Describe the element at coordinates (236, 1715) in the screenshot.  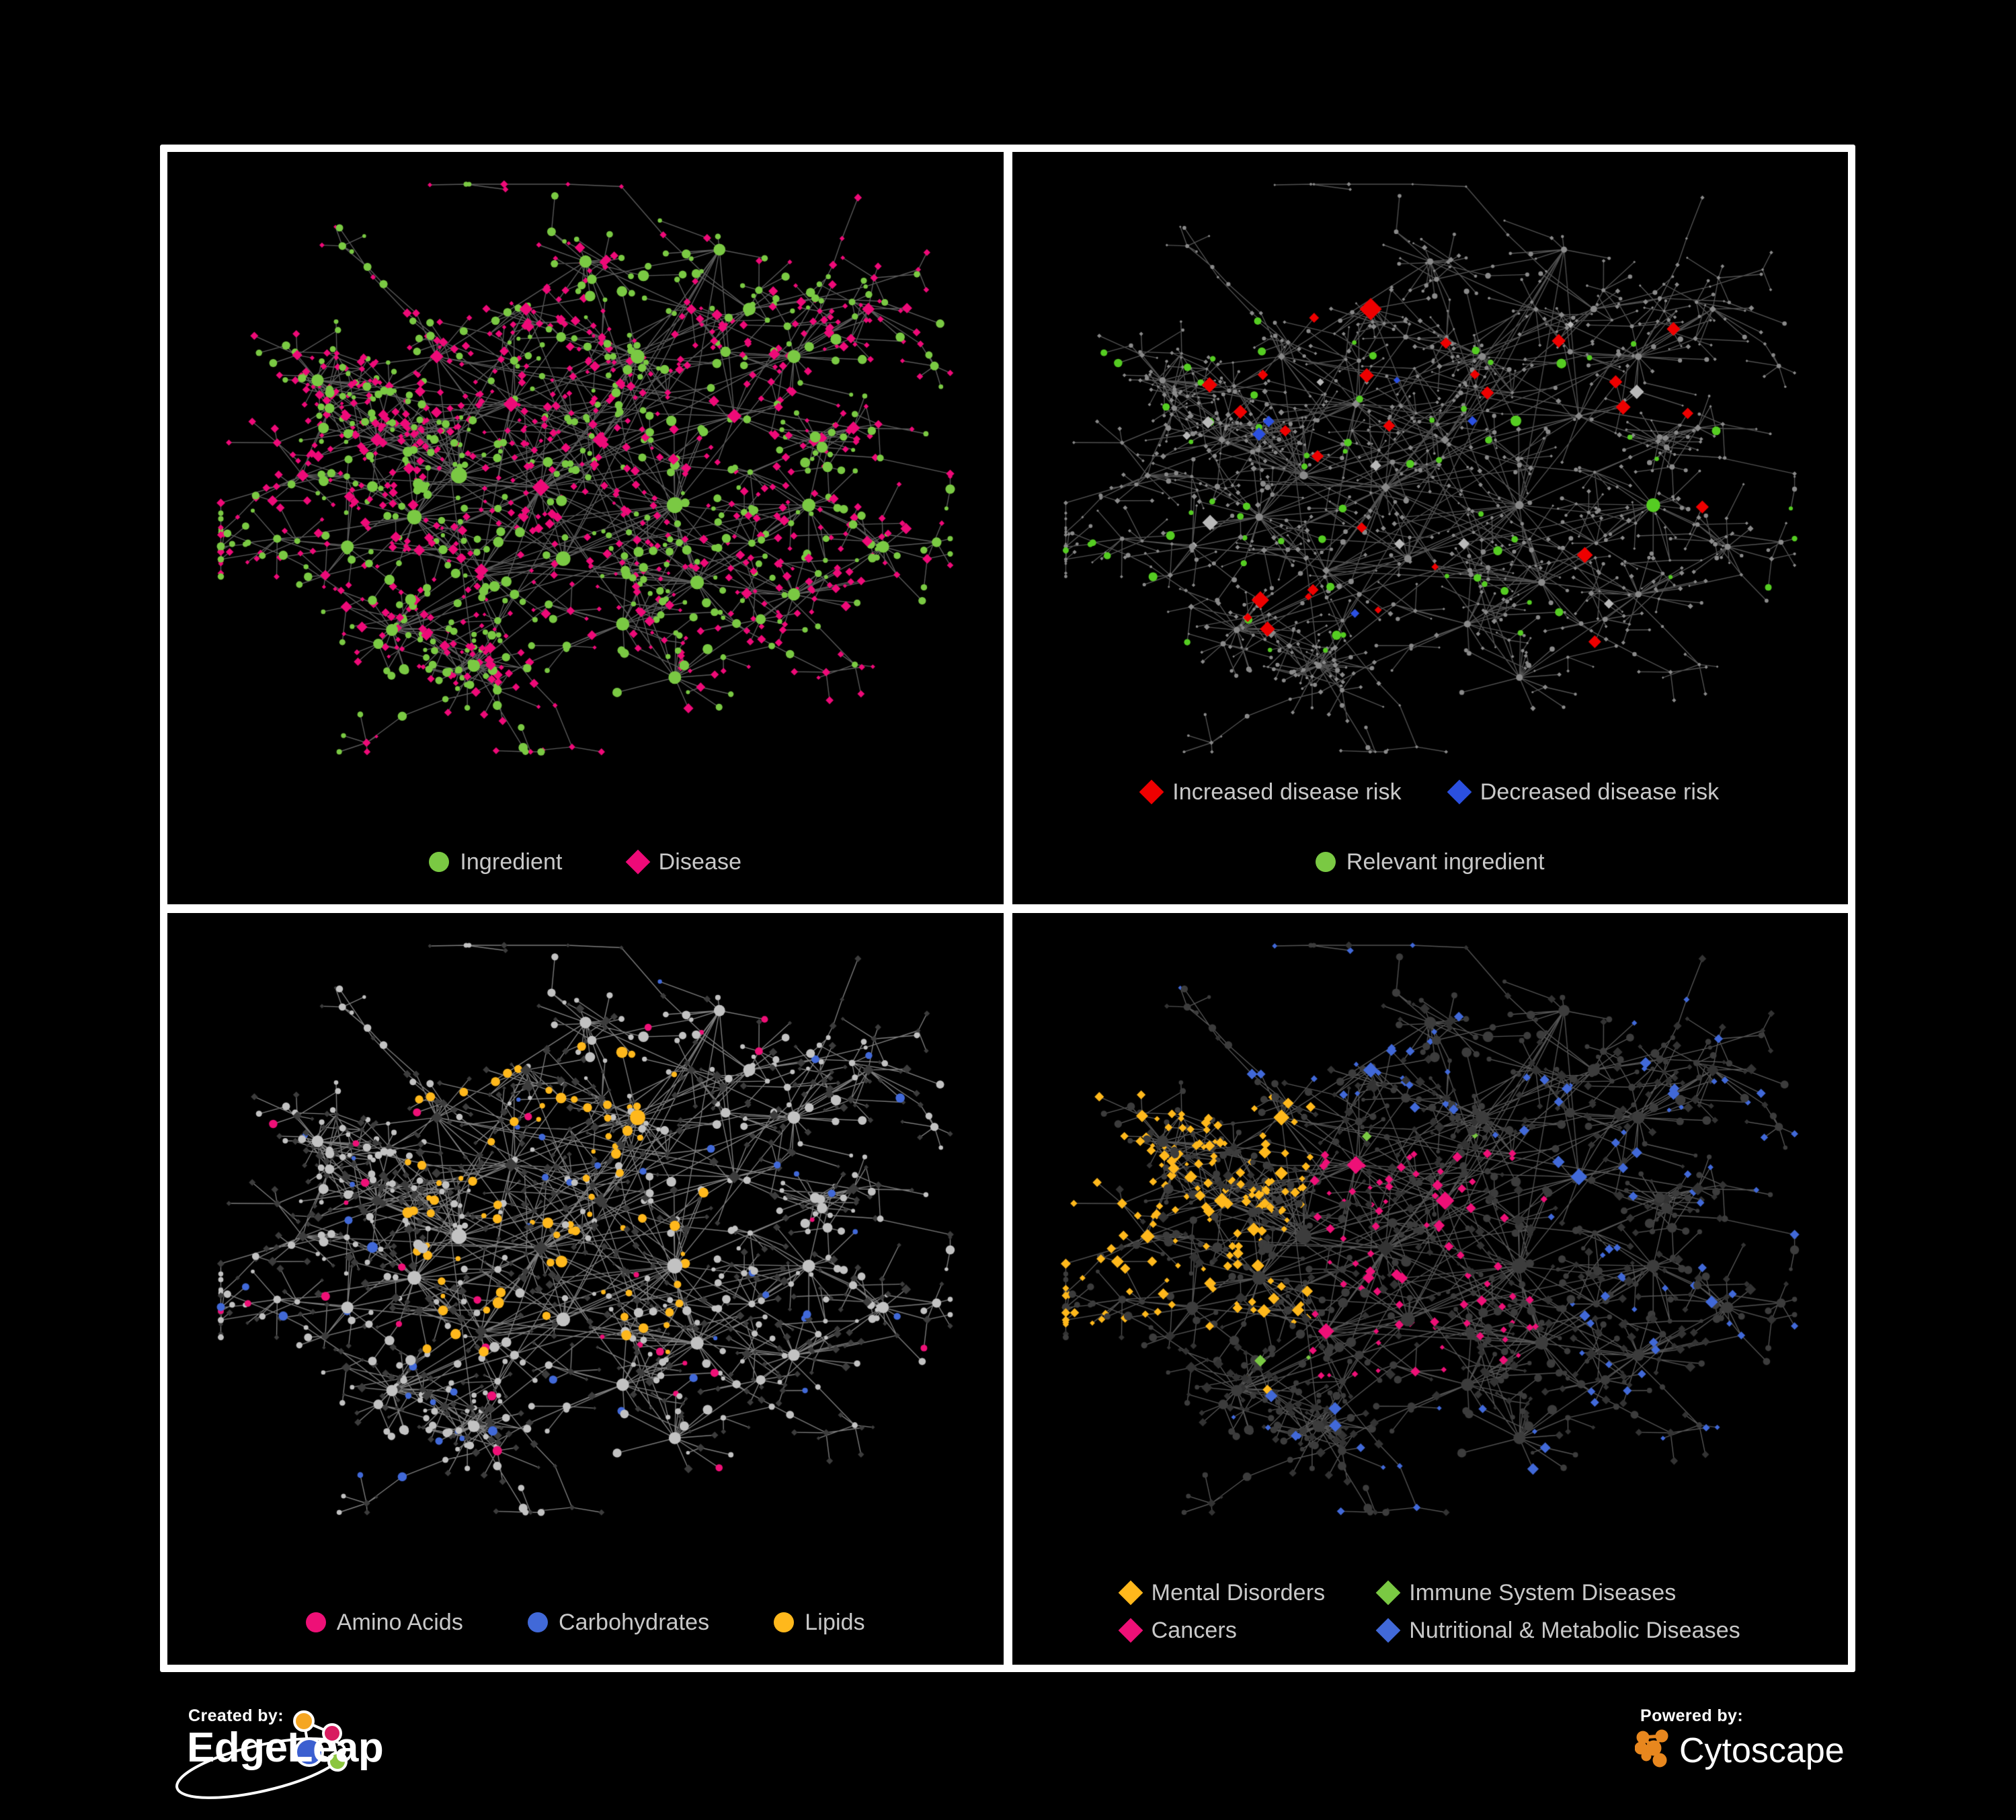
I see `created-by-caption: Created by:` at that location.